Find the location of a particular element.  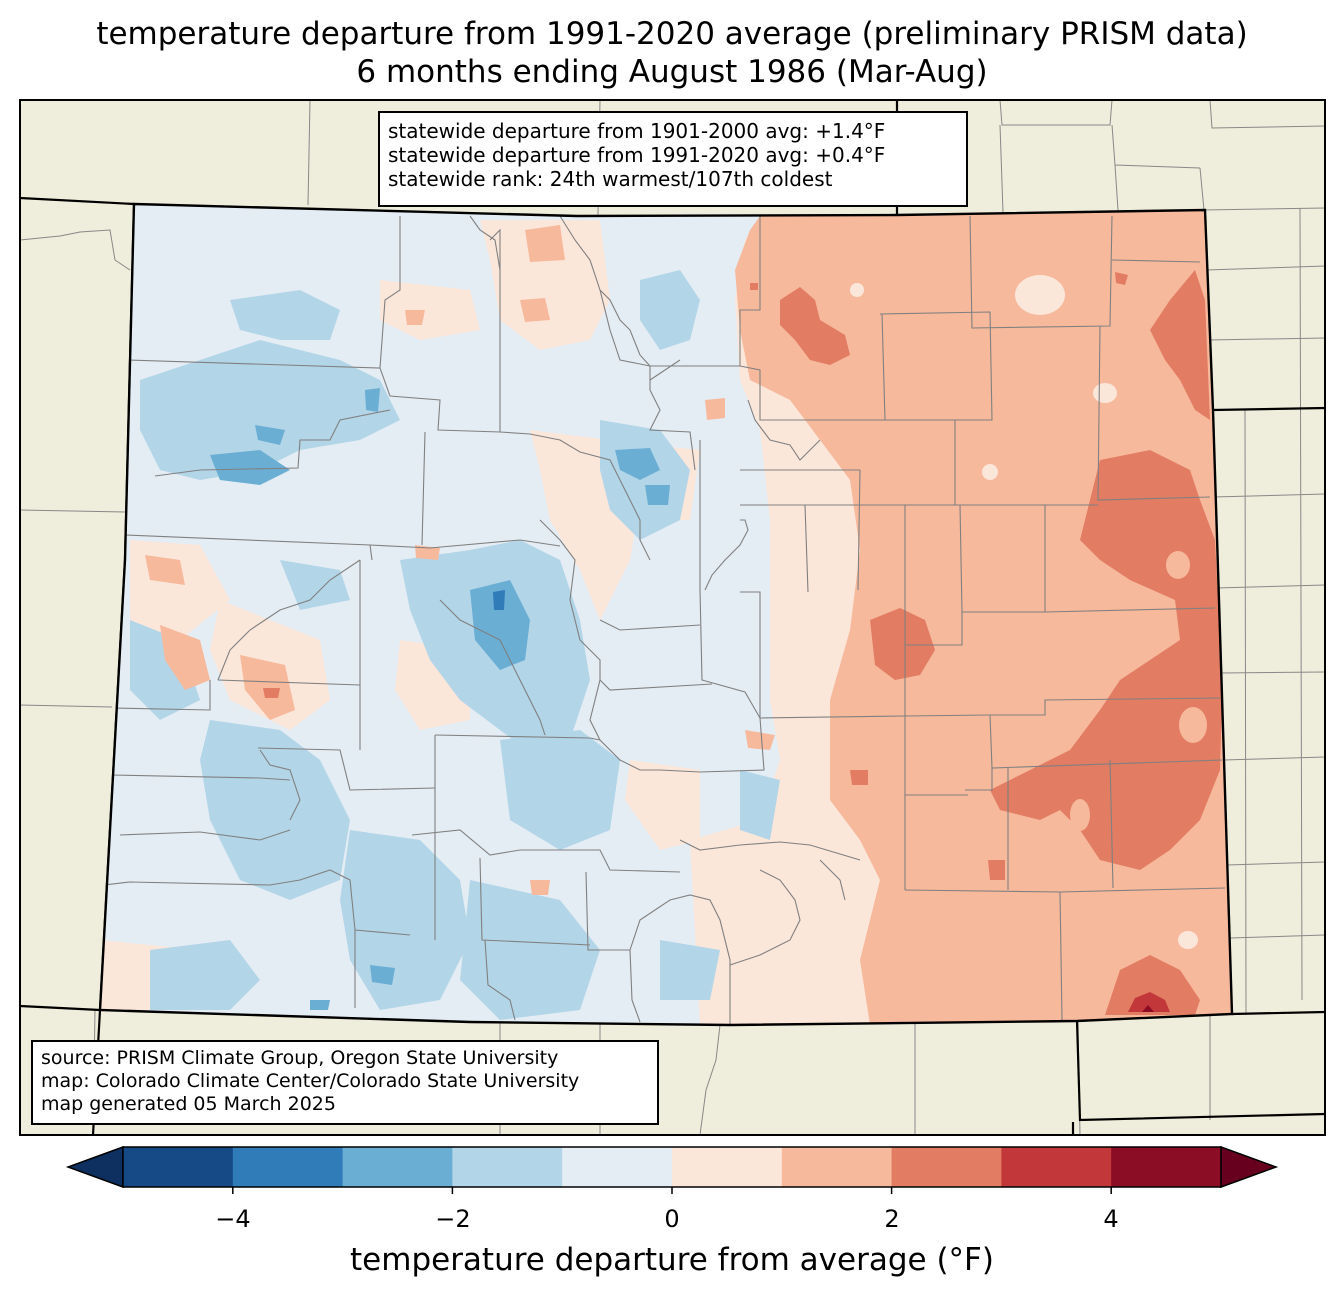

colorbar-tick-label: 4 is located at coordinates (1111, 1219).